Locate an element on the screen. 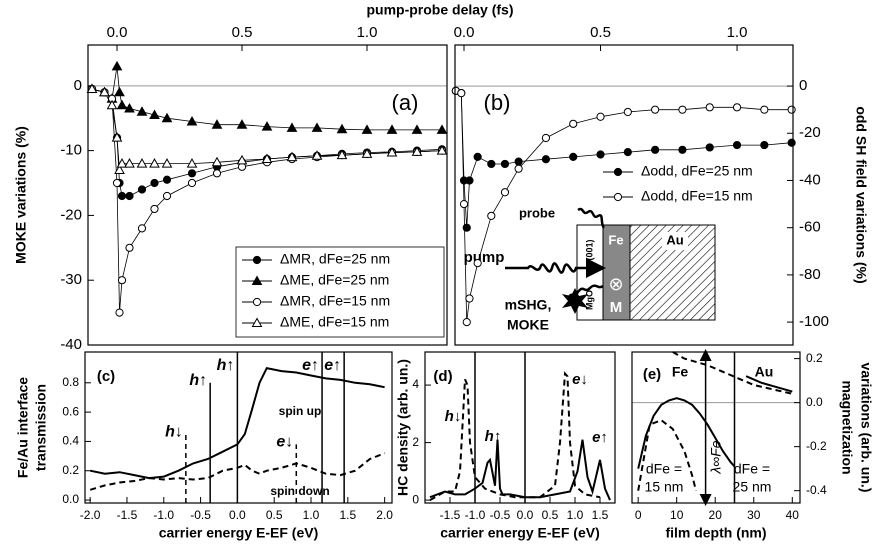 The height and width of the screenshot is (550, 877). inset-label: mSHG, is located at coordinates (528, 305).